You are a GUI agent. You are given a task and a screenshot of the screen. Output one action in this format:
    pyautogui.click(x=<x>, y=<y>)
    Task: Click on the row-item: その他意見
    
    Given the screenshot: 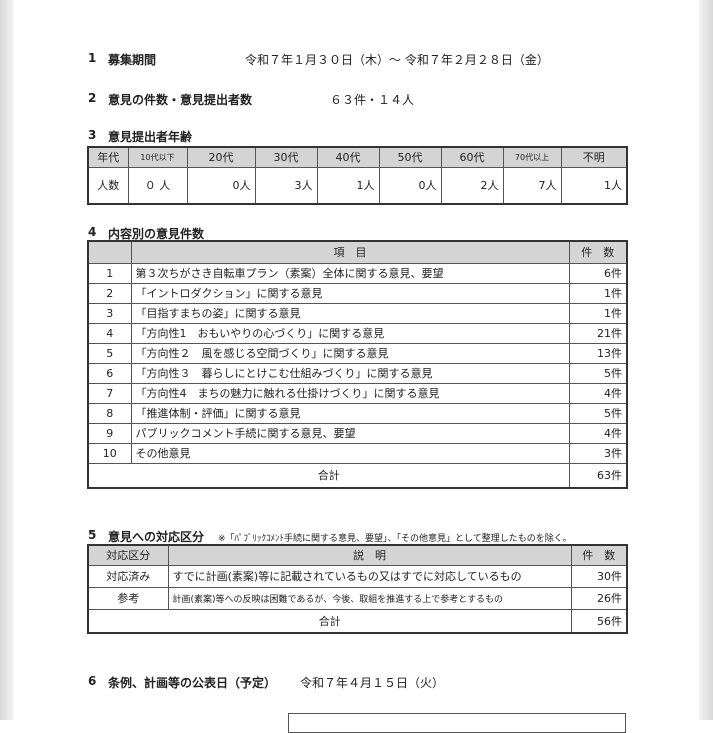 What is the action you would take?
    pyautogui.click(x=350, y=453)
    